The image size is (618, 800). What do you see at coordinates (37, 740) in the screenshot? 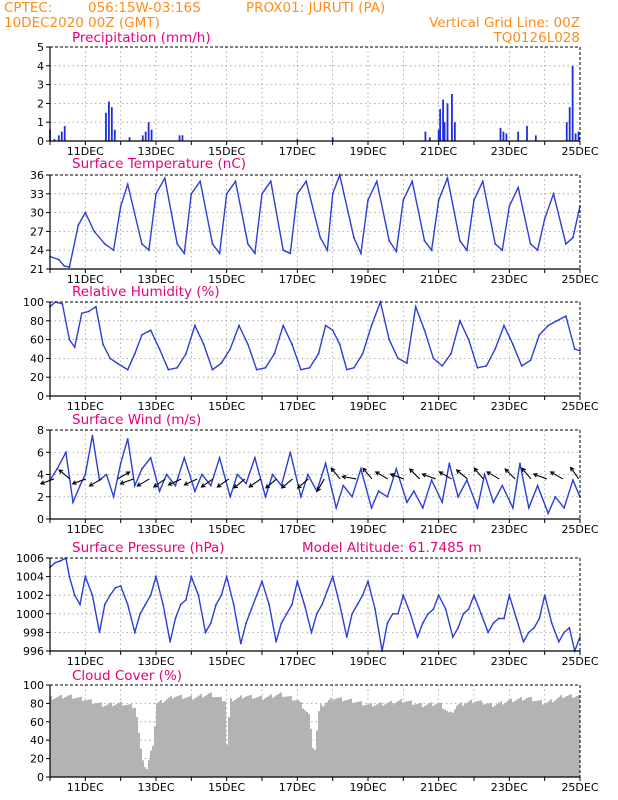
I see `y-tick-label: 40` at bounding box center [37, 740].